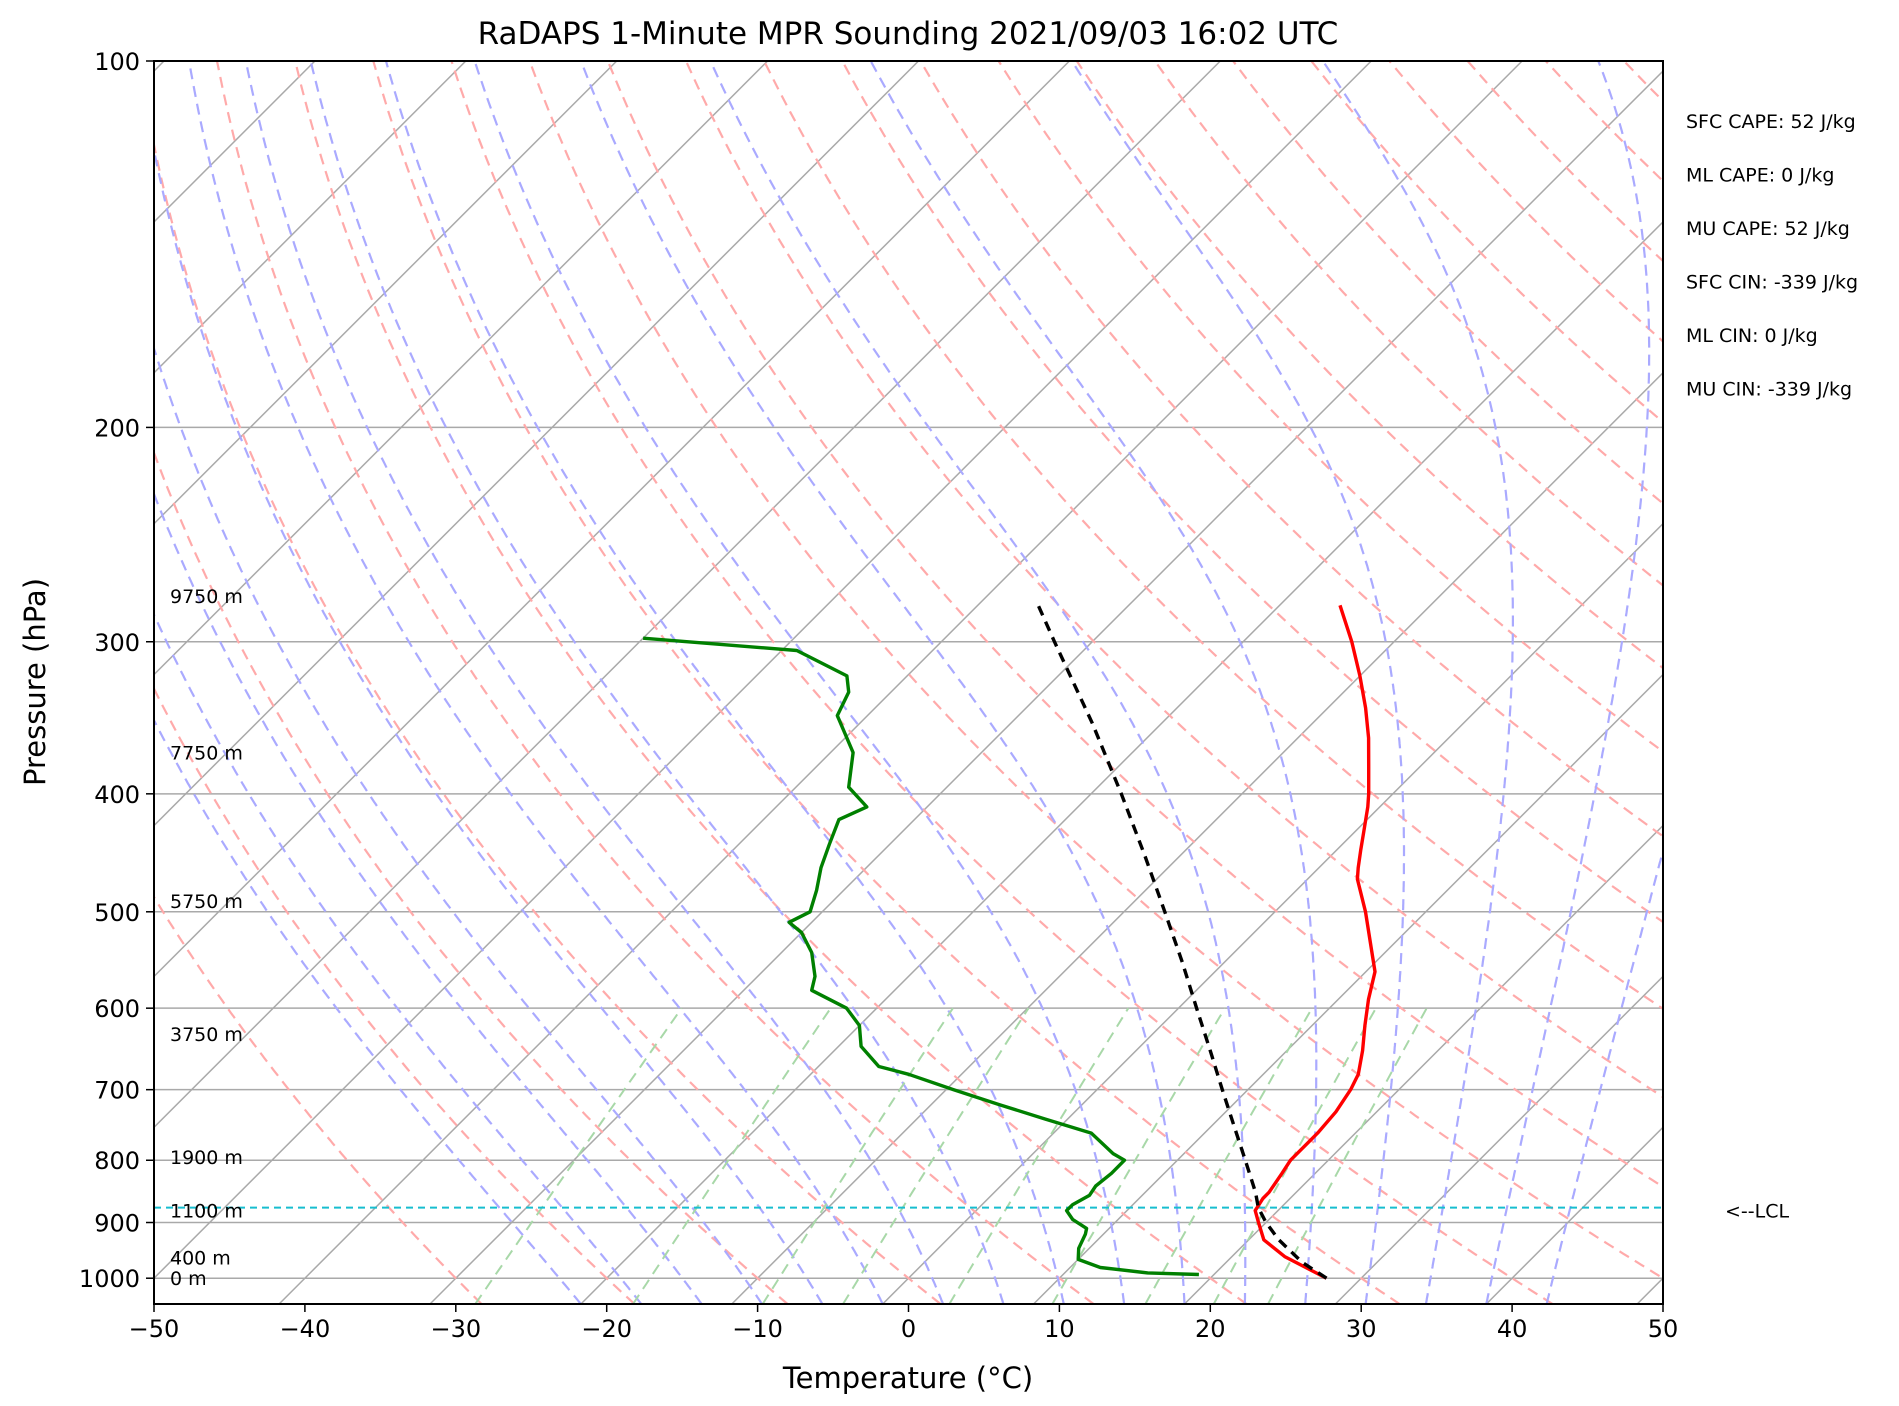 The height and width of the screenshot is (1406, 1899). What do you see at coordinates (154, 1329) in the screenshot?
I see `x-tick-label: −50` at bounding box center [154, 1329].